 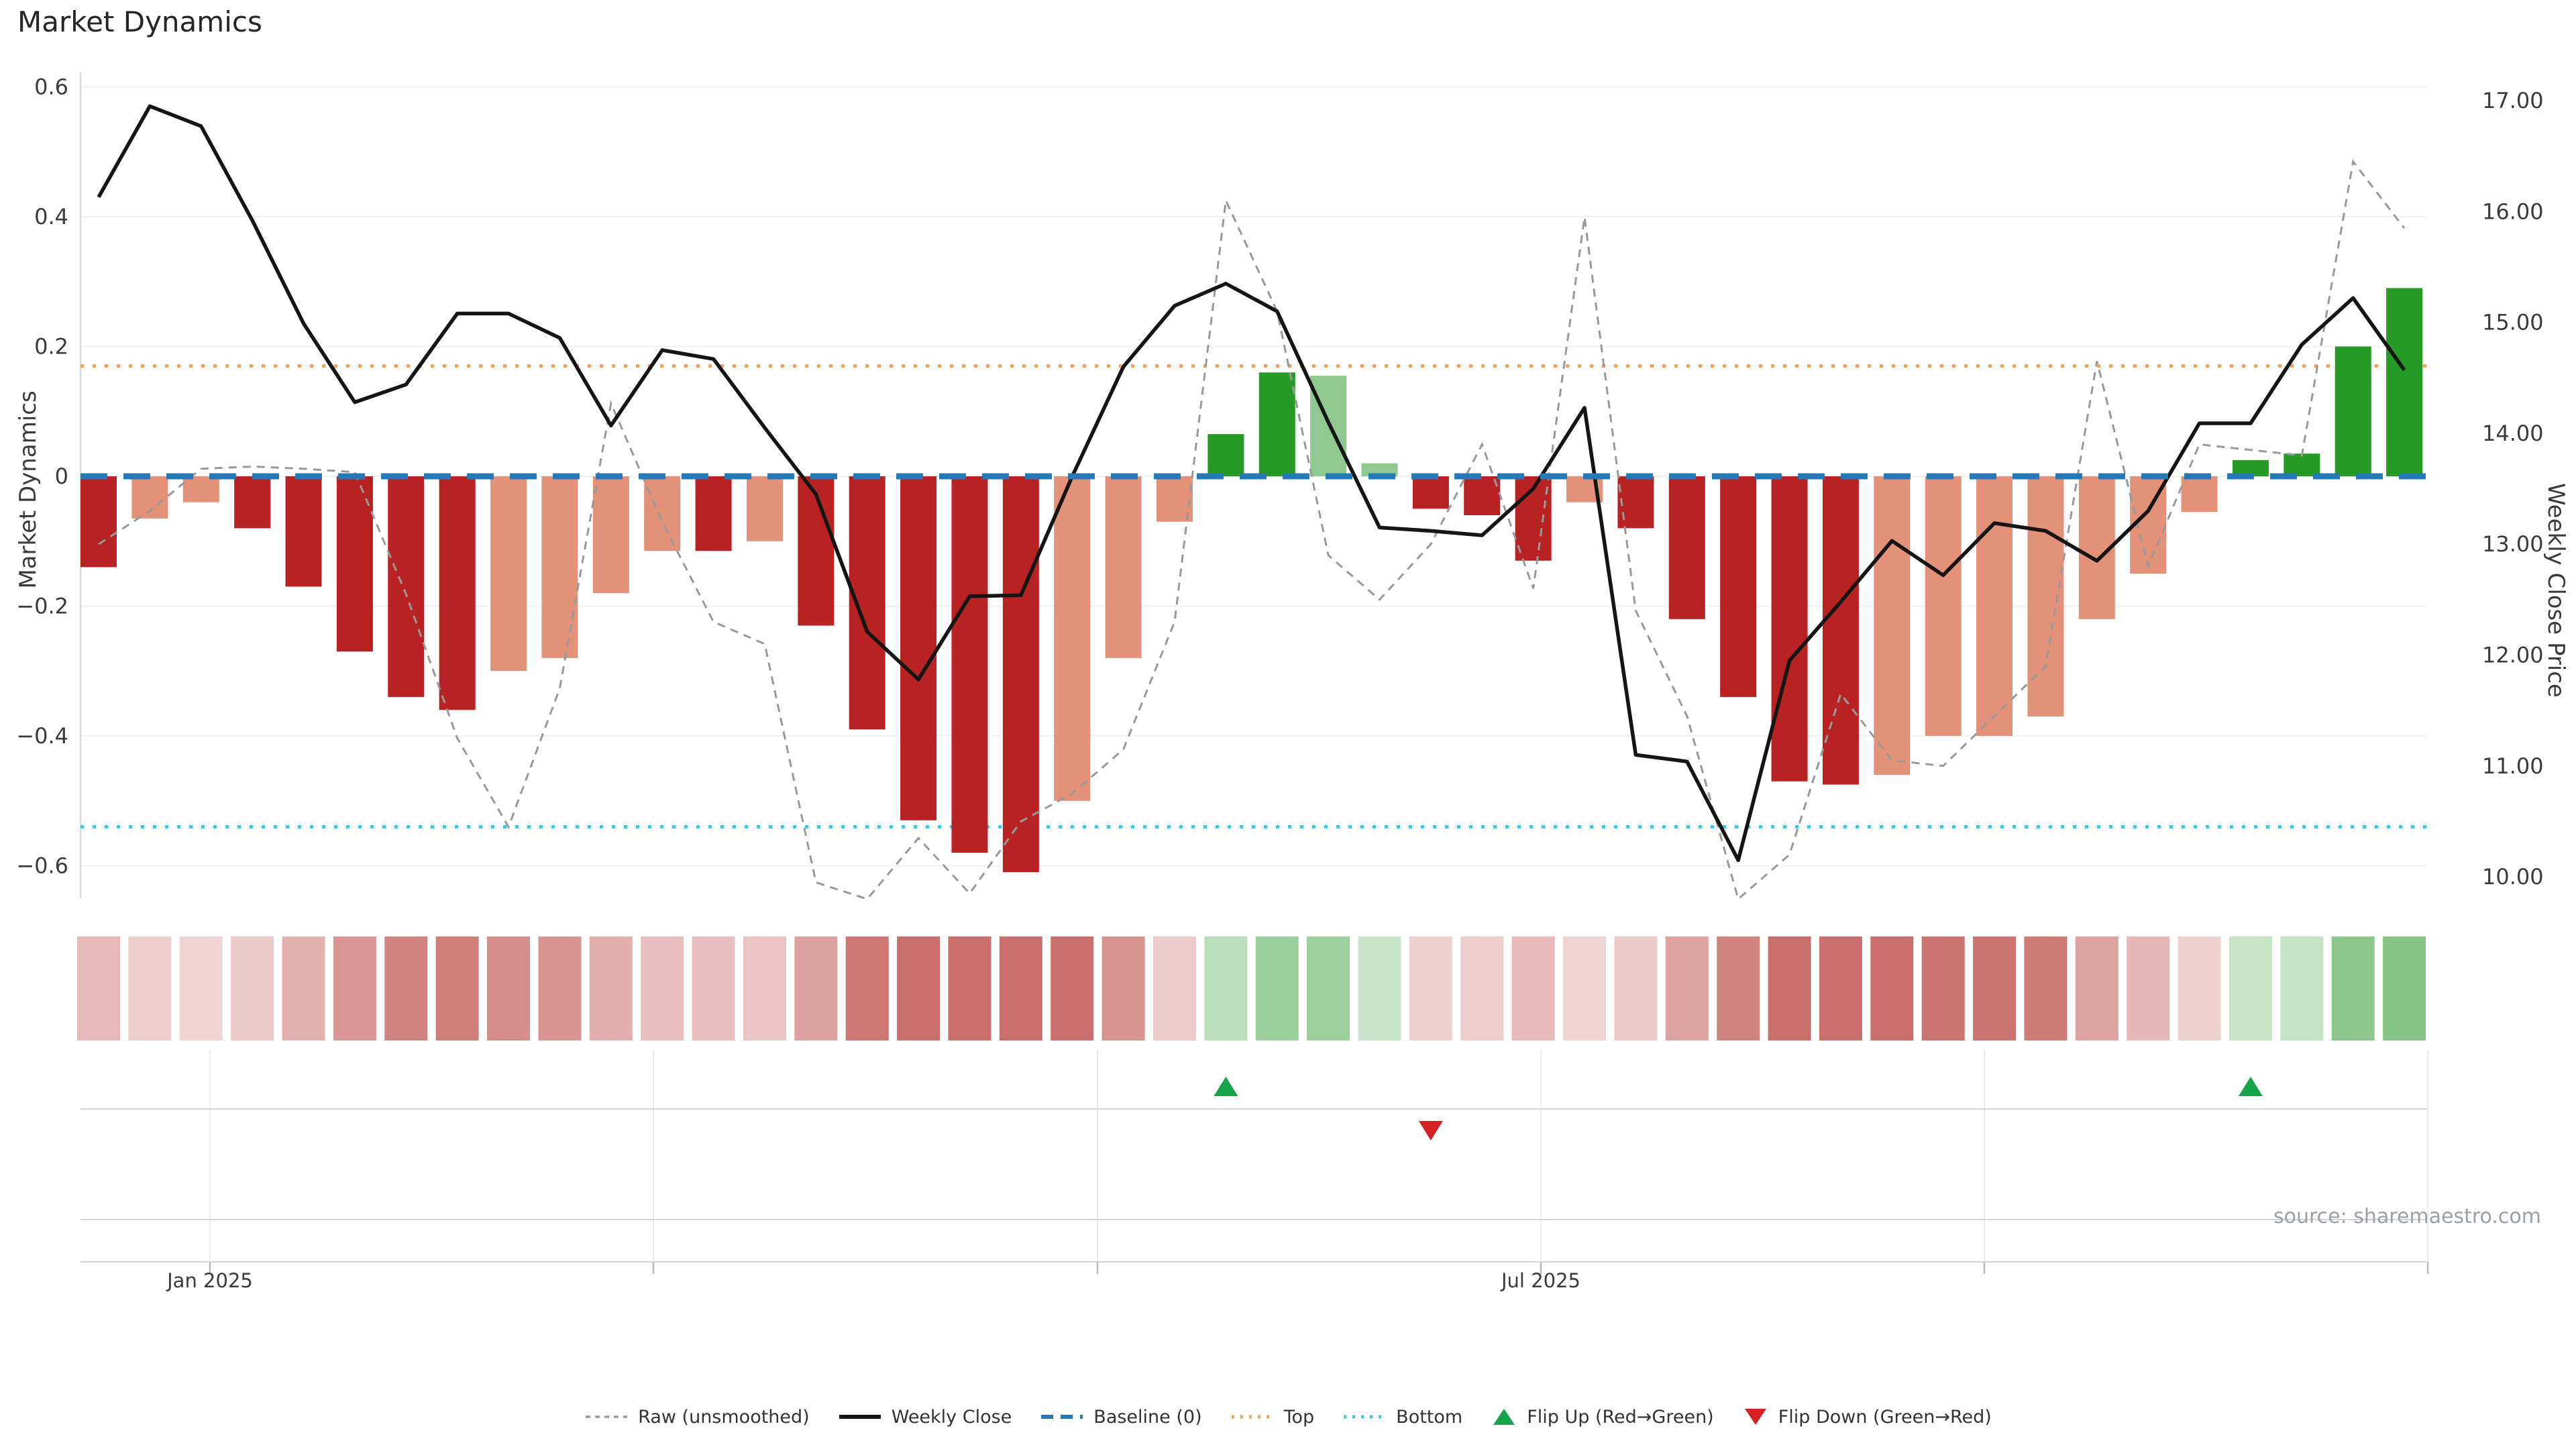 I want to click on legend-item-weekly-close: Weekly Close, so click(x=925, y=1417).